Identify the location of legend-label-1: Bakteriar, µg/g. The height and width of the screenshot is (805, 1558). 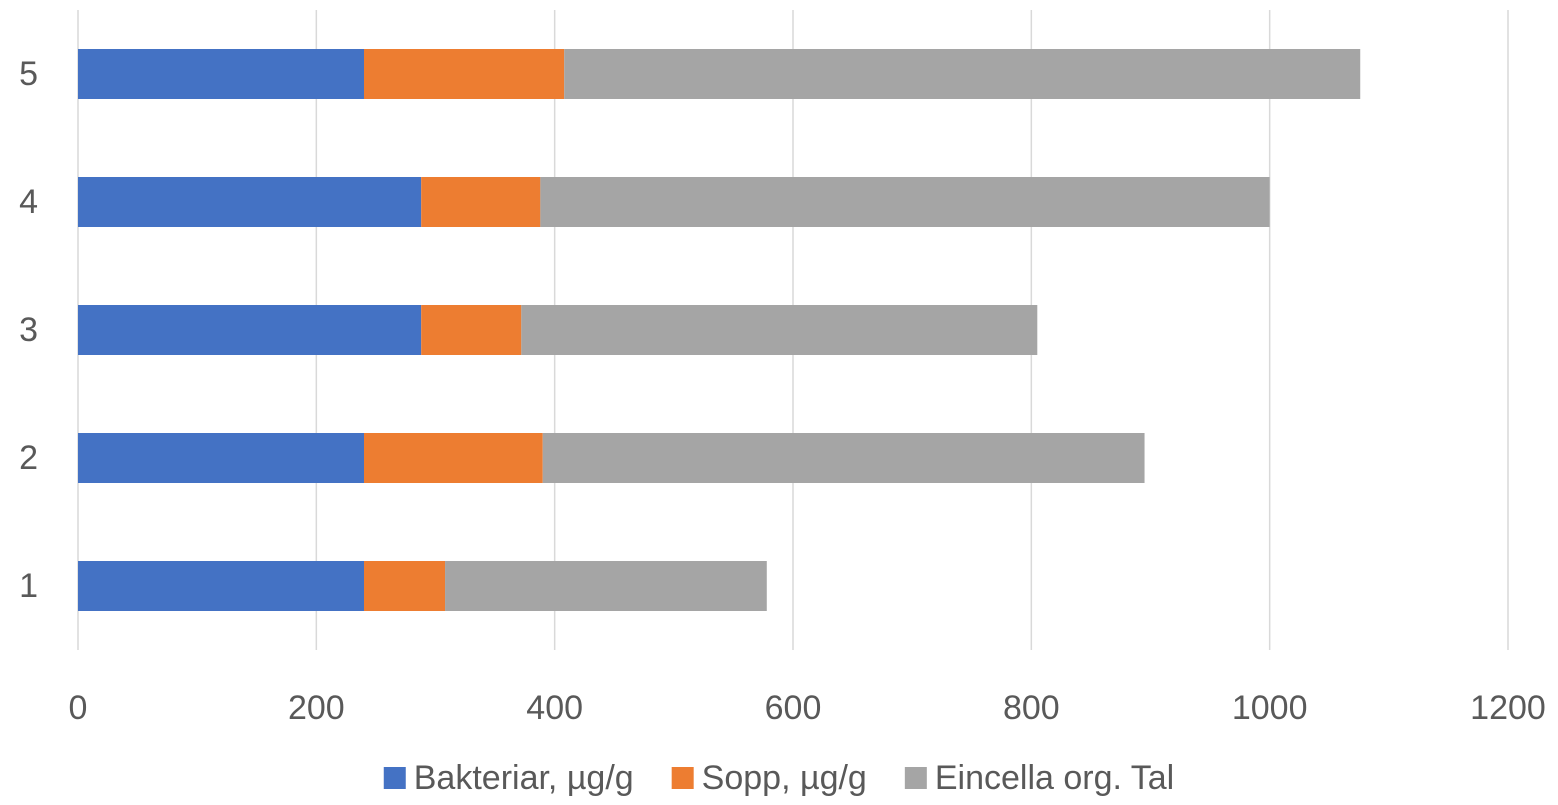
(524, 778).